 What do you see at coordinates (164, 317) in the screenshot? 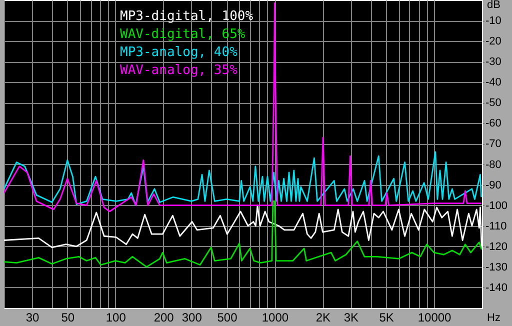
I see `x-tick-label: 200` at bounding box center [164, 317].